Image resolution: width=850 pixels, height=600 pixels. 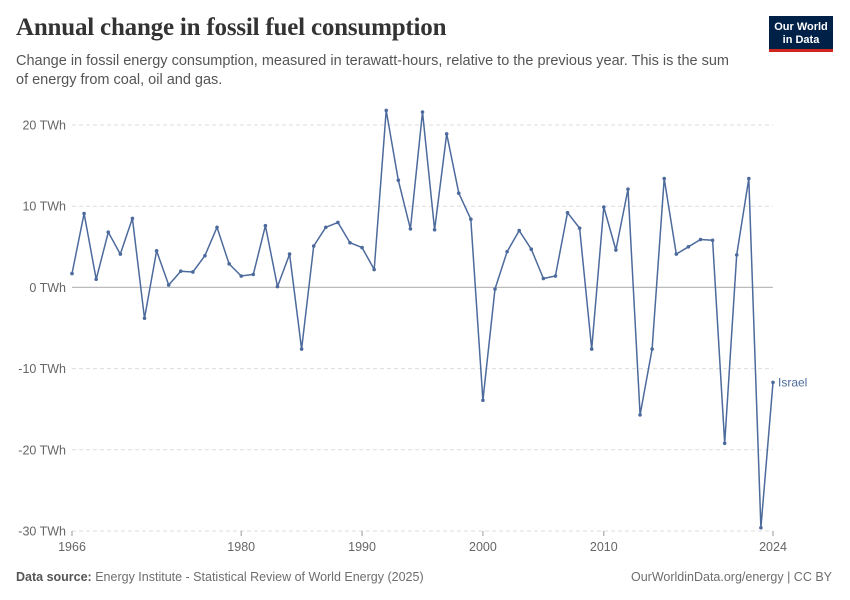 I want to click on footer-link: OurWorldinData.org/energy | CC BY, so click(x=731, y=577).